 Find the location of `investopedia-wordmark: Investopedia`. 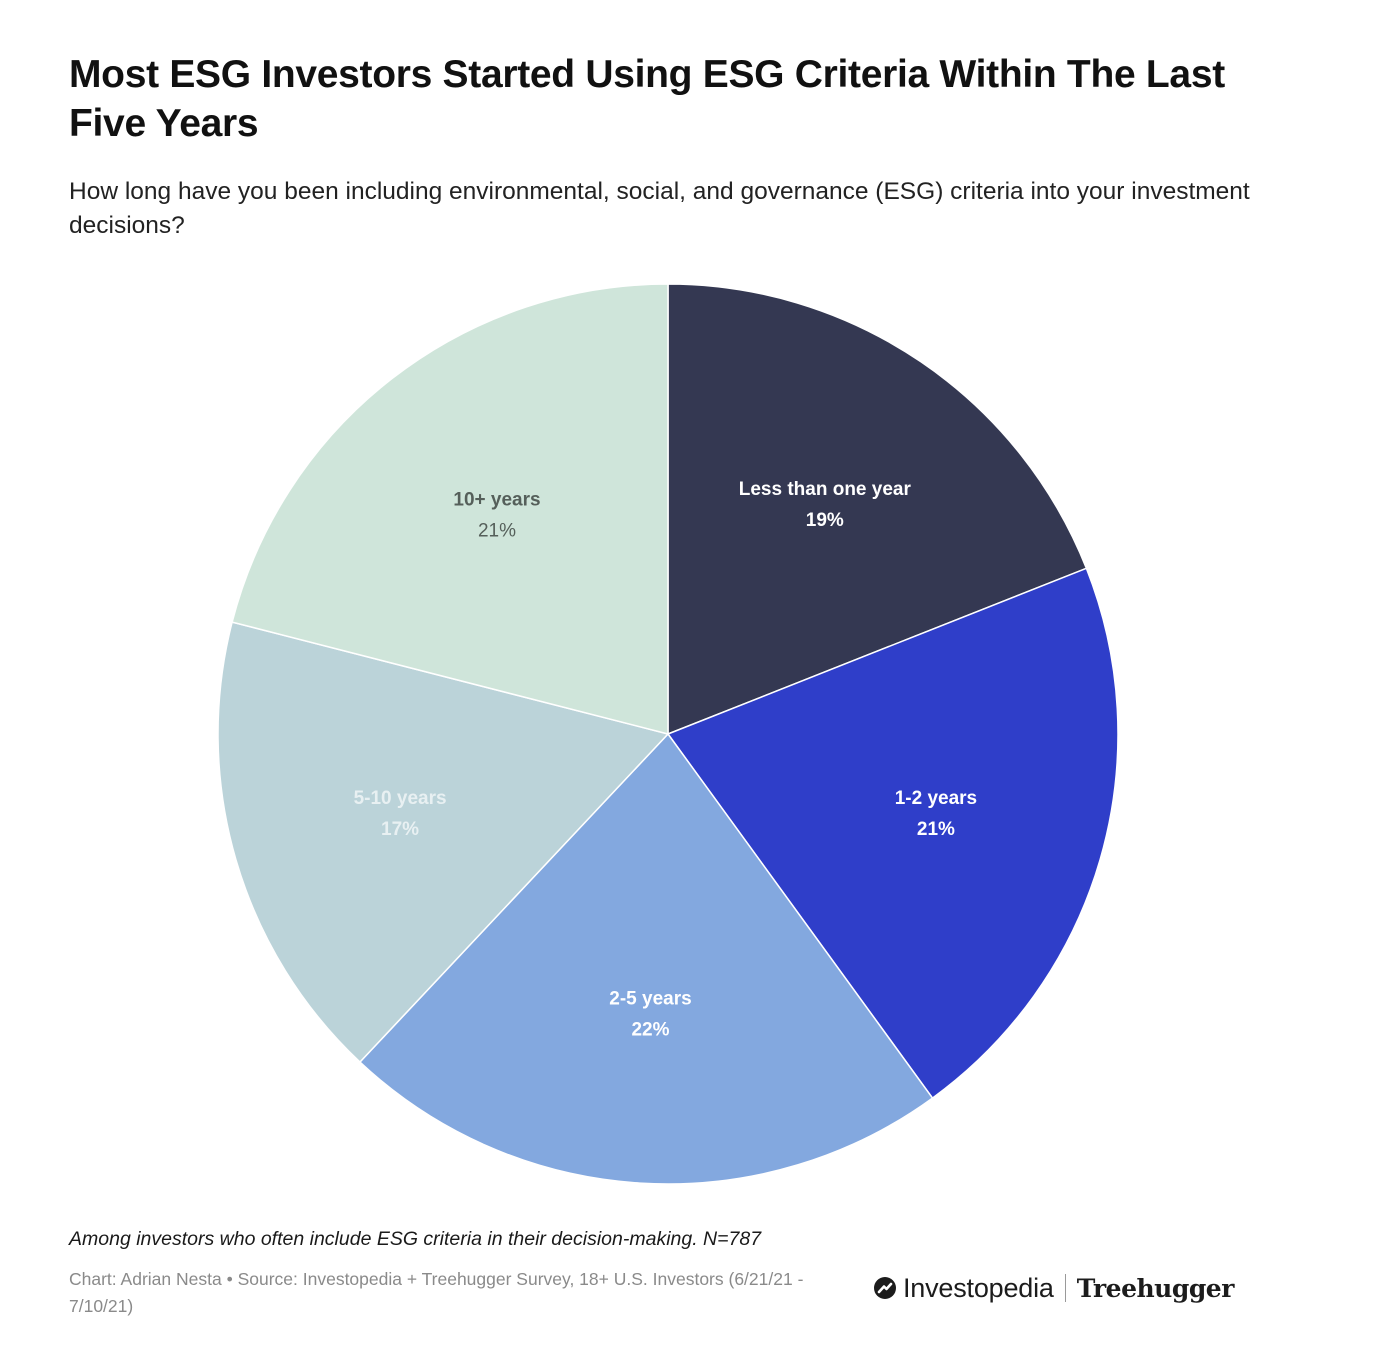

investopedia-wordmark: Investopedia is located at coordinates (978, 1287).